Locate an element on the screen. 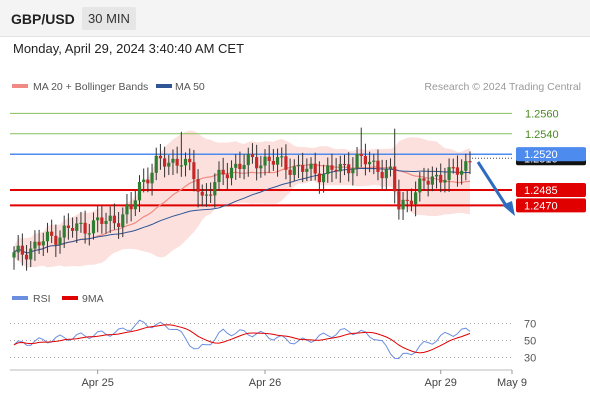 The height and width of the screenshot is (400, 590). rsi-legend-label: RSI is located at coordinates (42, 299).